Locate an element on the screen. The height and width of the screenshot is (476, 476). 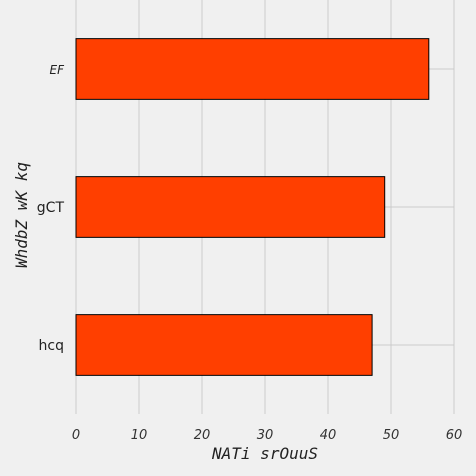
x-tick-label: 0 is located at coordinates (76, 435).